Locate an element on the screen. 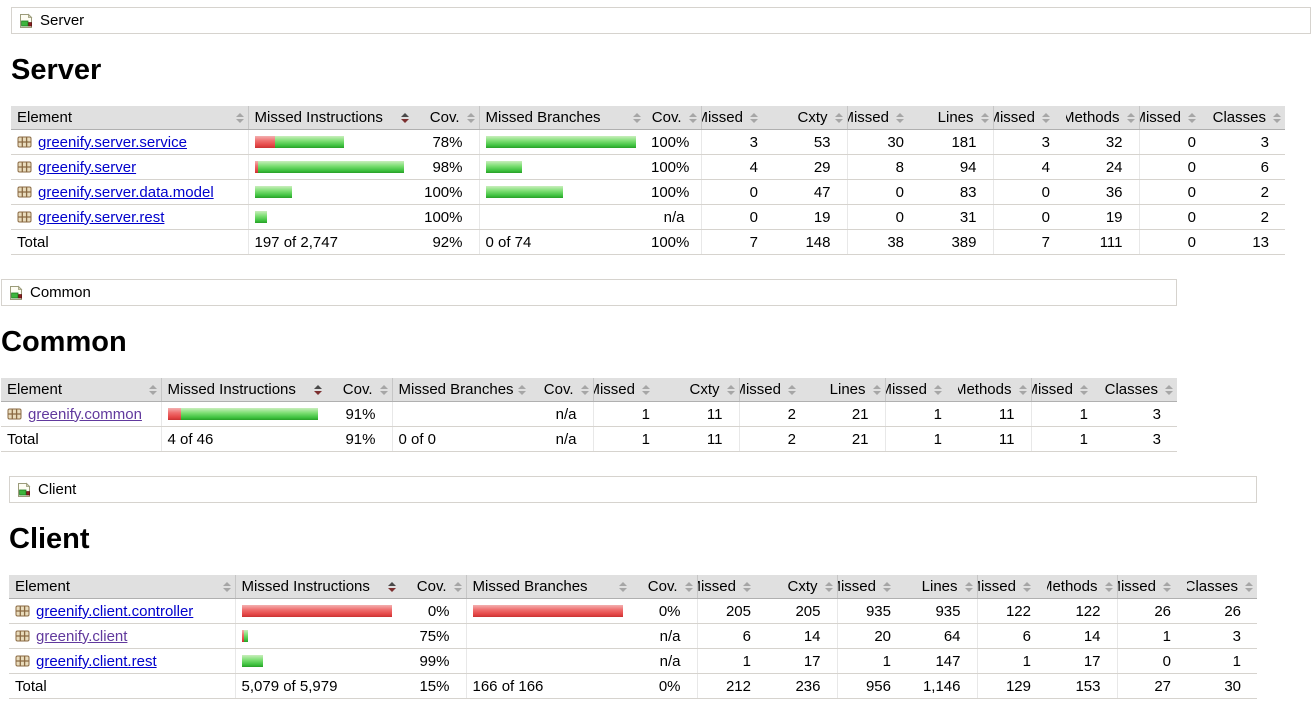 The width and height of the screenshot is (1311, 724). missed-methods-value: 122 is located at coordinates (1011, 611).